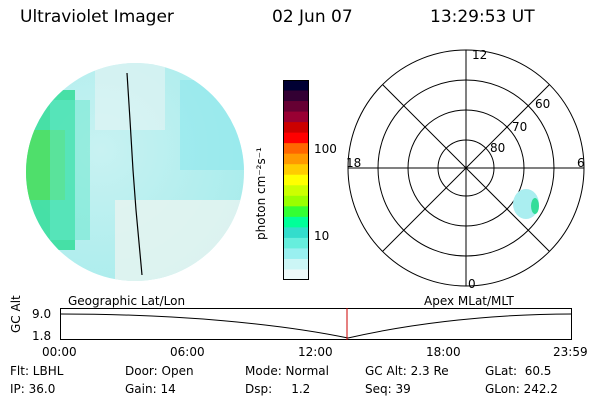 This screenshot has width=600, height=400. What do you see at coordinates (543, 104) in the screenshot?
I see `polar-lat-60: 60` at bounding box center [543, 104].